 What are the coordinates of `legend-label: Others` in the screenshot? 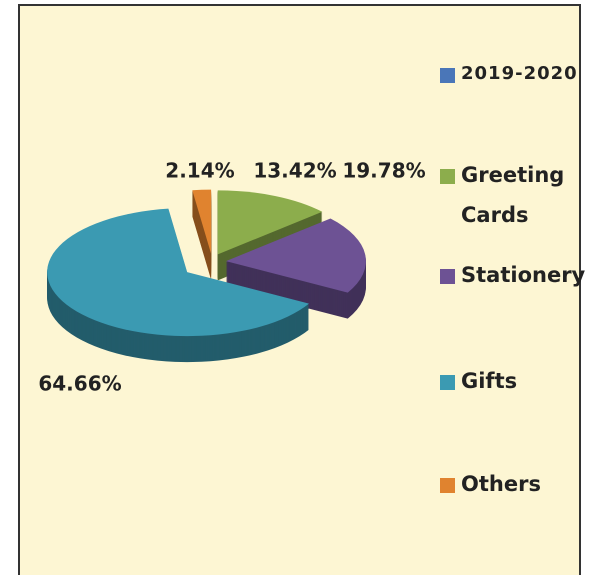 It's located at (501, 484).